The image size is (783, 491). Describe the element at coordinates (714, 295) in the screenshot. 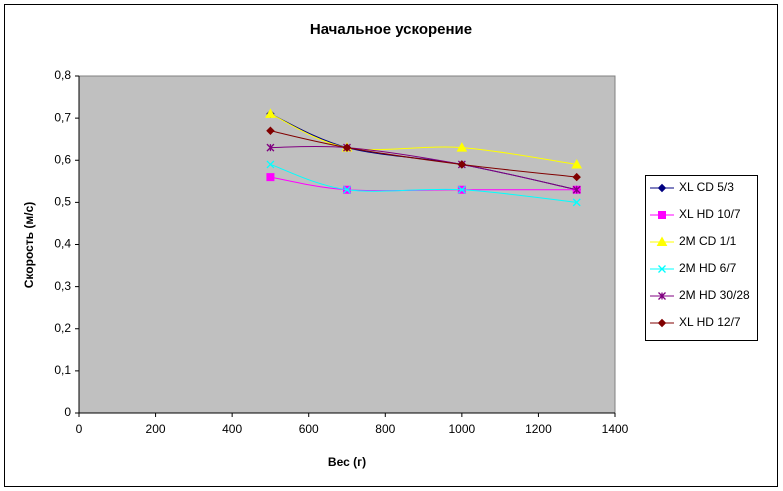

I see `legend-label: 2M HD 30/28` at that location.